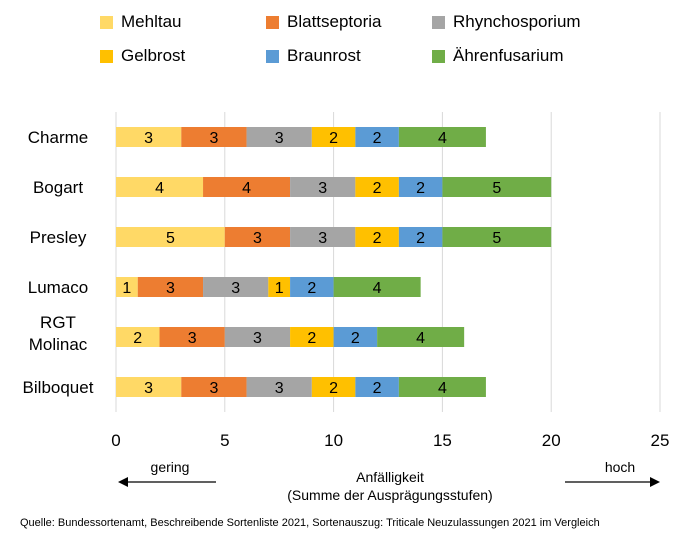 The width and height of the screenshot is (686, 548). What do you see at coordinates (123, 482) in the screenshot?
I see `arrow-left-head` at bounding box center [123, 482].